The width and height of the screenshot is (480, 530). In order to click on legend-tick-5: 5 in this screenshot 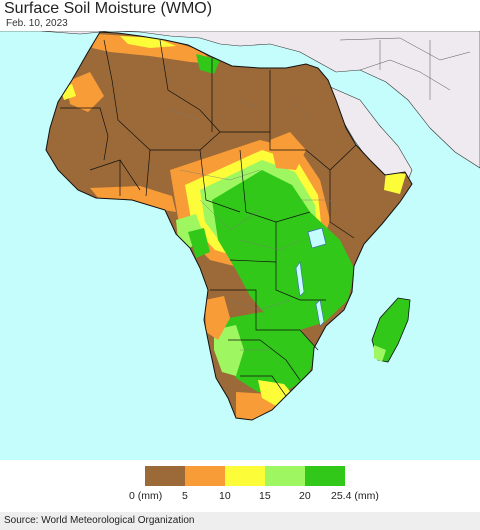, I will do `click(185, 496)`.